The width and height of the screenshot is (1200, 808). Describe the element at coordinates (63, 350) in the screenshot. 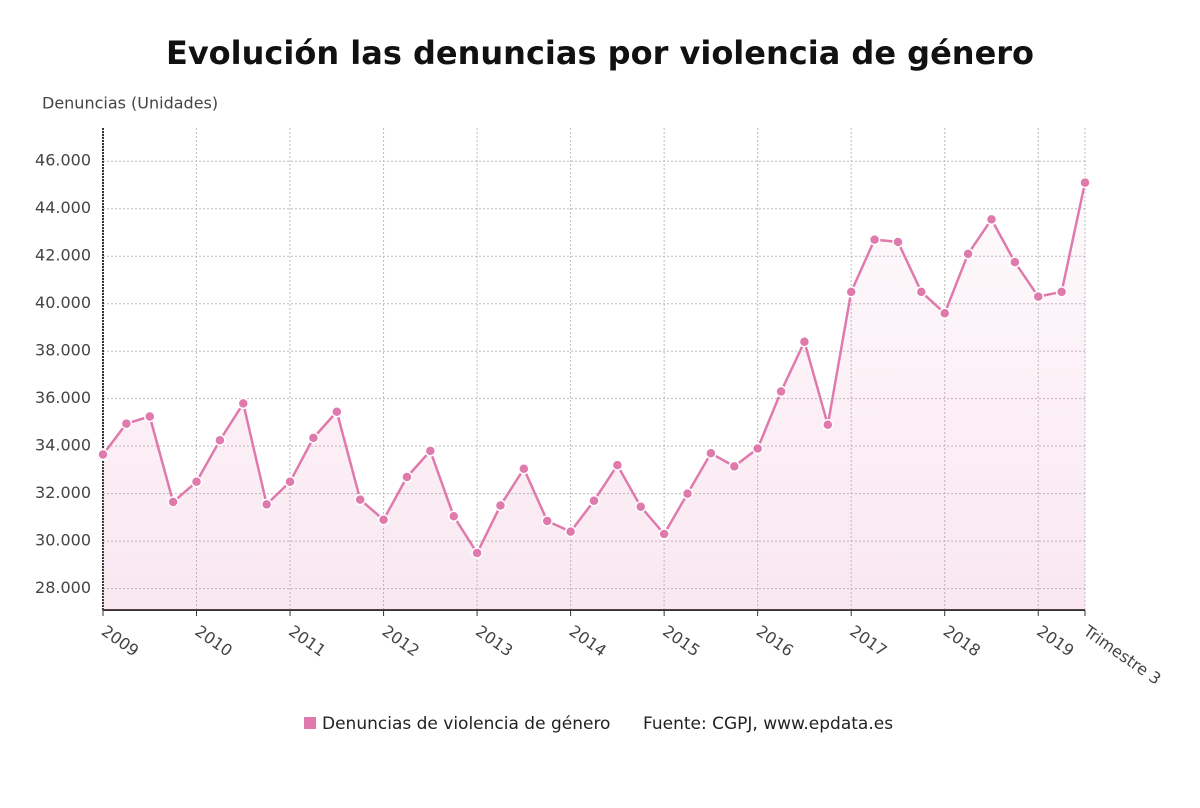

I see `y-tick-label: 38.000` at that location.